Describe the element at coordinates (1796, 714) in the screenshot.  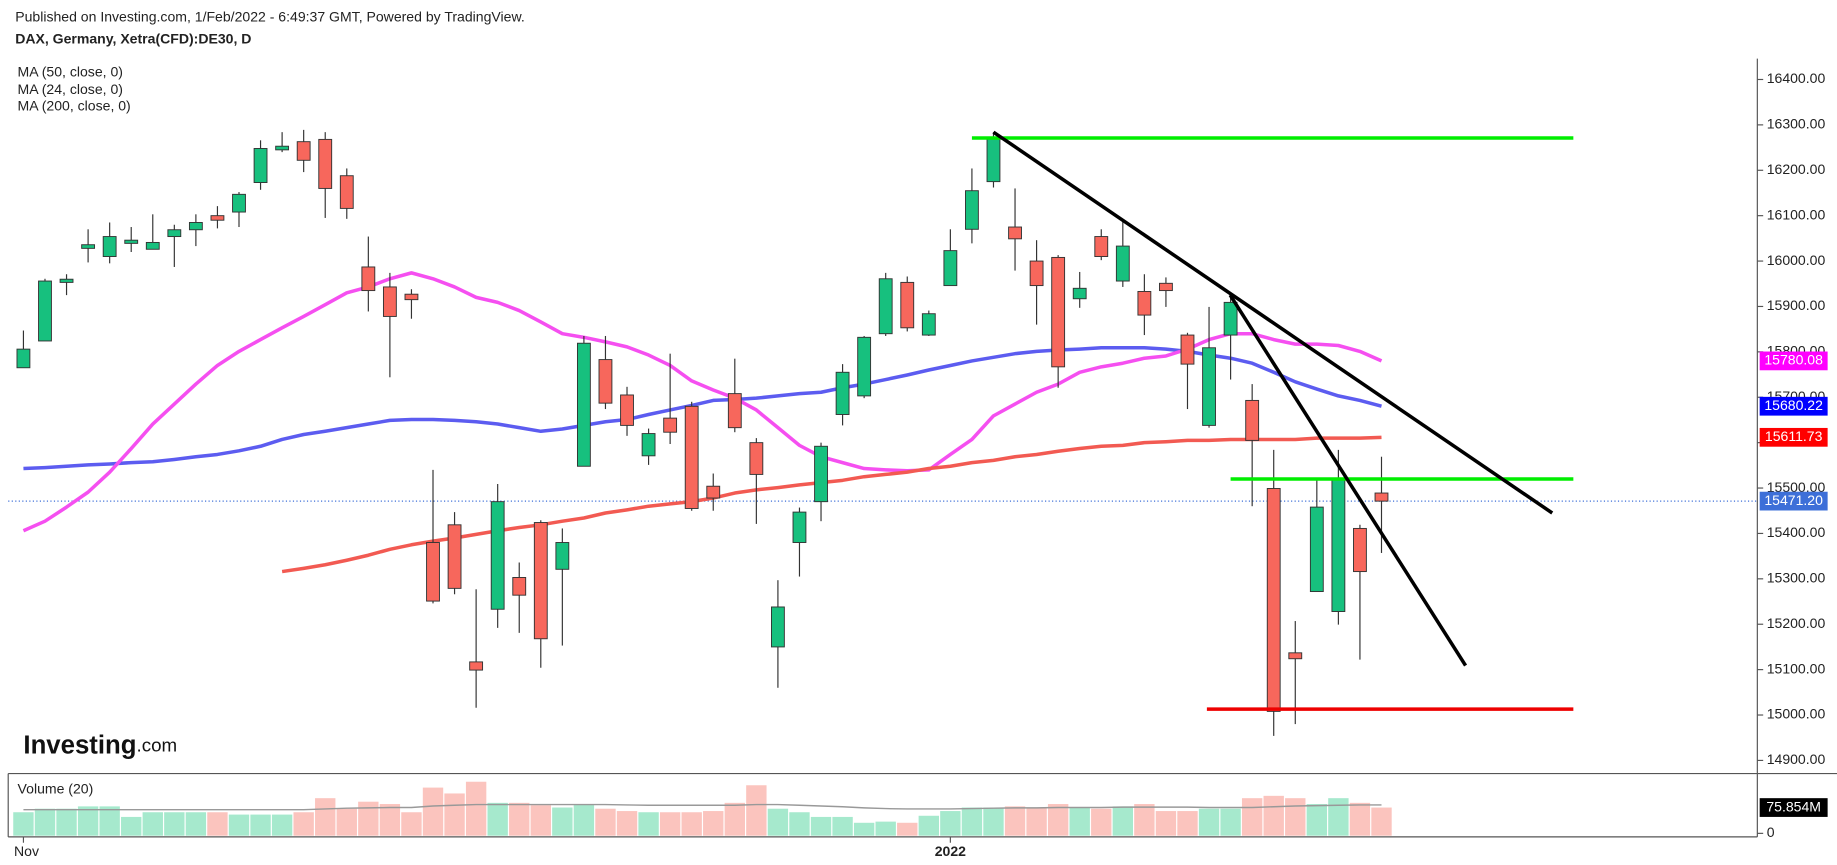
I see `y-tick-label: 15000.00` at that location.